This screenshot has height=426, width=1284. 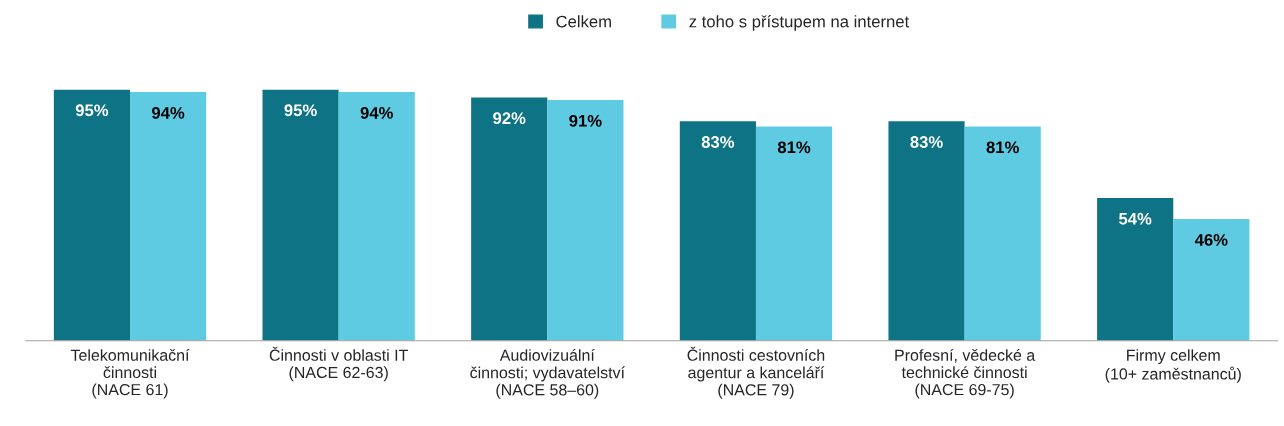 I want to click on x-tick-label: Firmy celkem (10+ zaměstnanců), so click(x=1173, y=366).